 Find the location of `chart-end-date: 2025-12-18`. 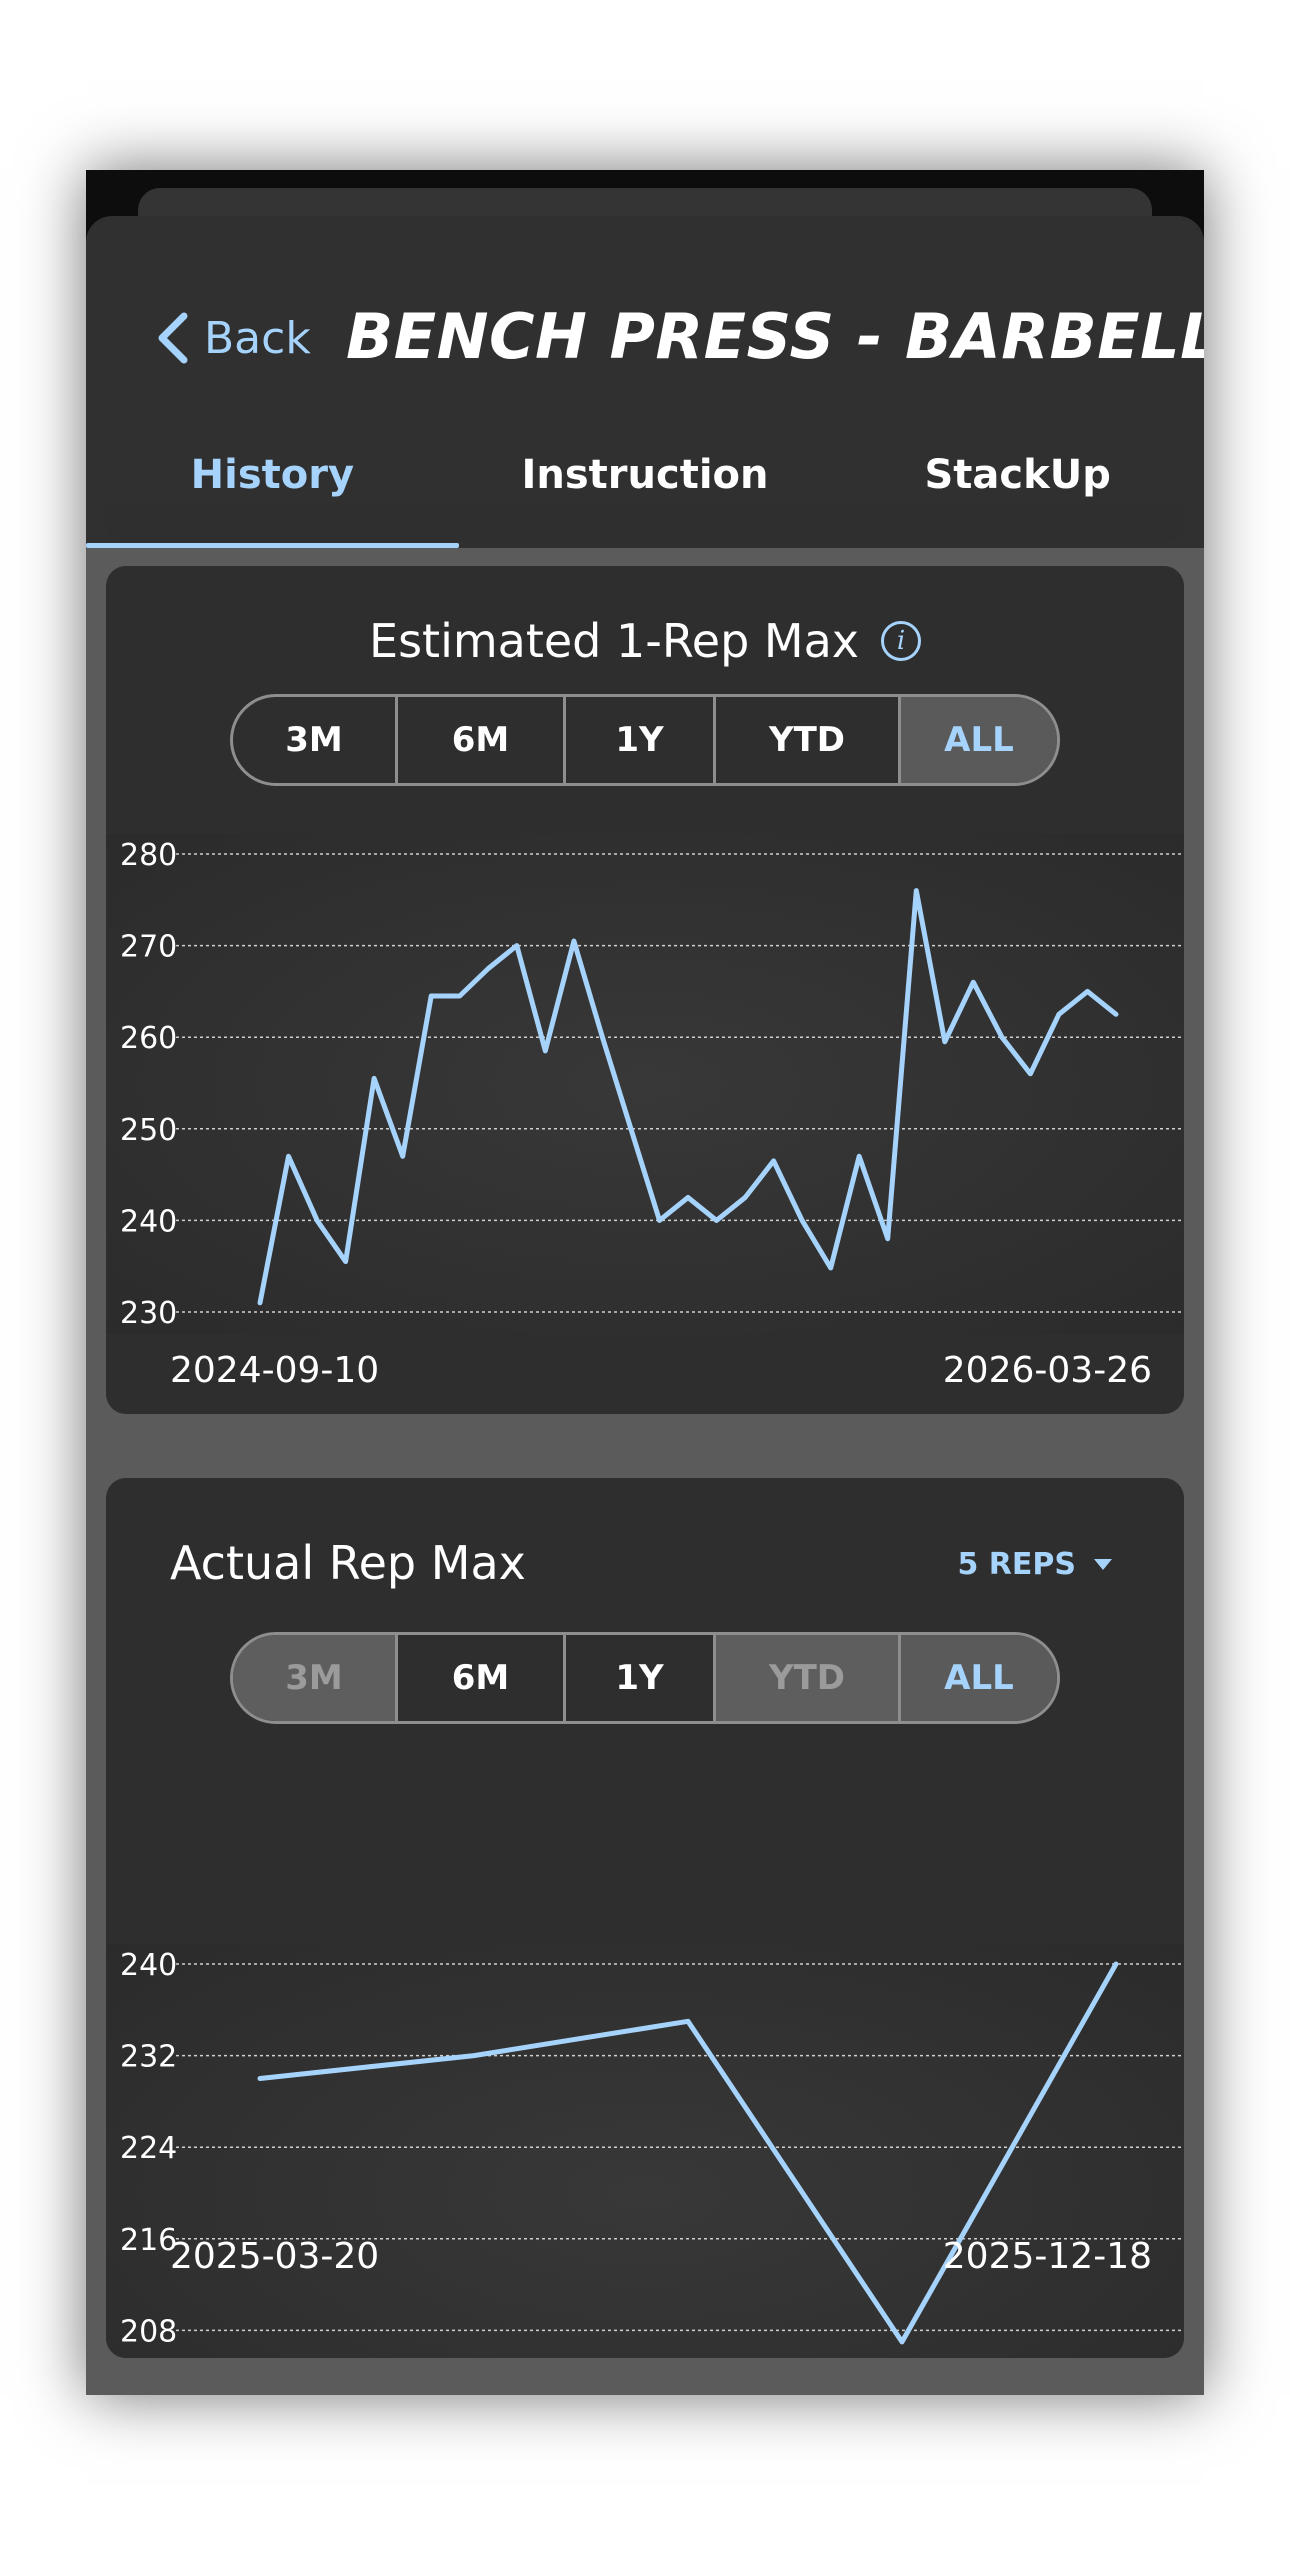

chart-end-date: 2025-12-18 is located at coordinates (1047, 2256).